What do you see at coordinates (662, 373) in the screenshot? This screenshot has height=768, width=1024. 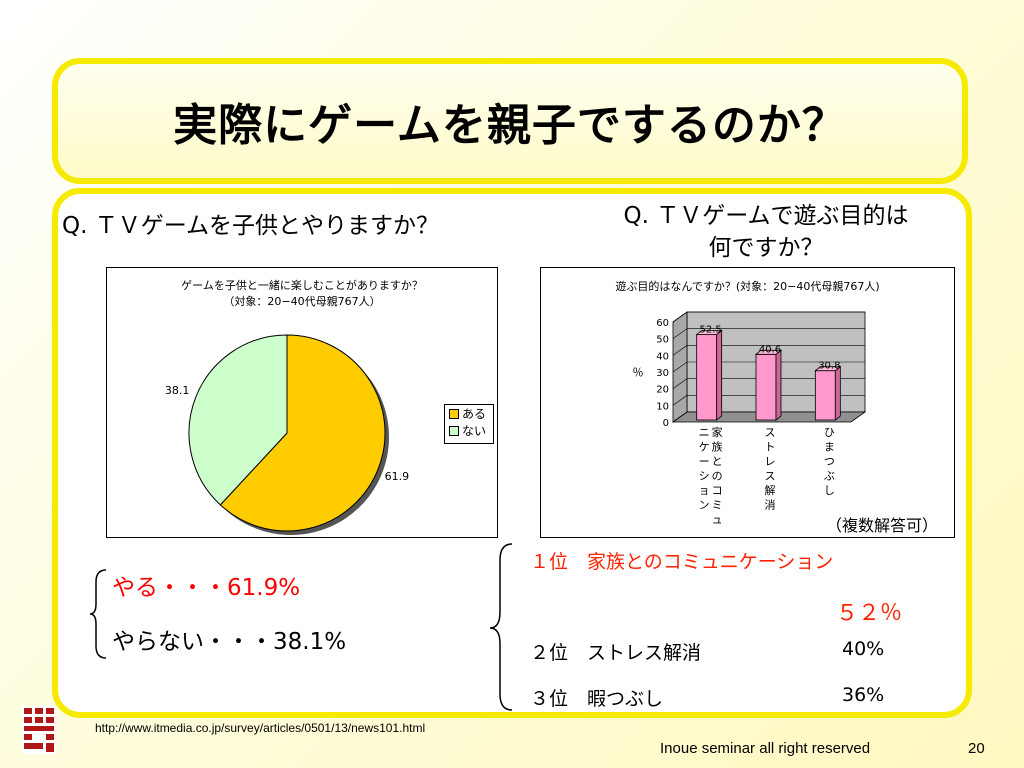 I see `bar-y-tick-3: 30` at bounding box center [662, 373].